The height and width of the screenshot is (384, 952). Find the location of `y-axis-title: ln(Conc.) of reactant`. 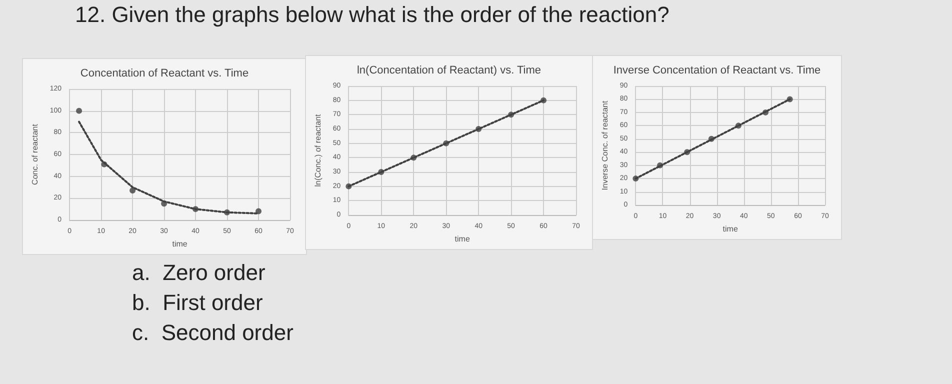

y-axis-title: ln(Conc.) of reactant is located at coordinates (318, 150).